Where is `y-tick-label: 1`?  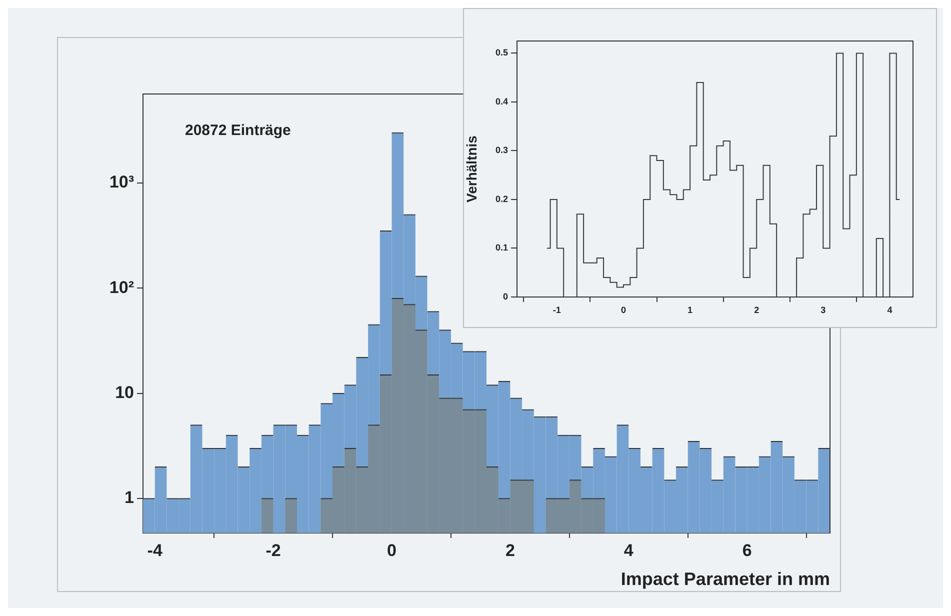
y-tick-label: 1 is located at coordinates (129, 498).